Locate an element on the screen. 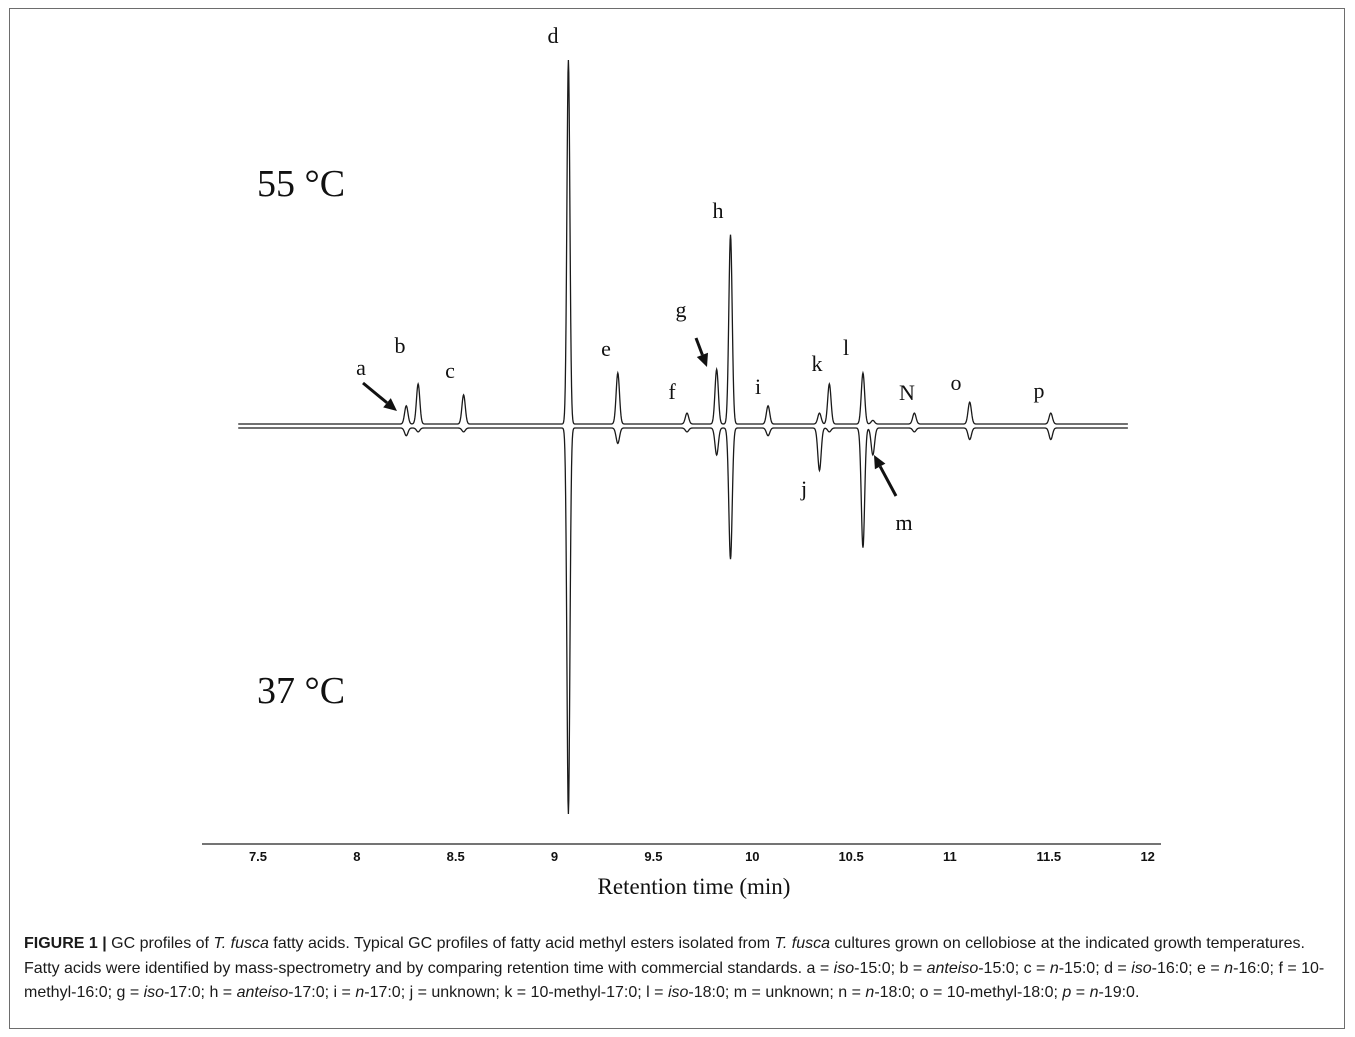 This screenshot has height=1037, width=1355. x-tick-label: 8 is located at coordinates (356, 856).